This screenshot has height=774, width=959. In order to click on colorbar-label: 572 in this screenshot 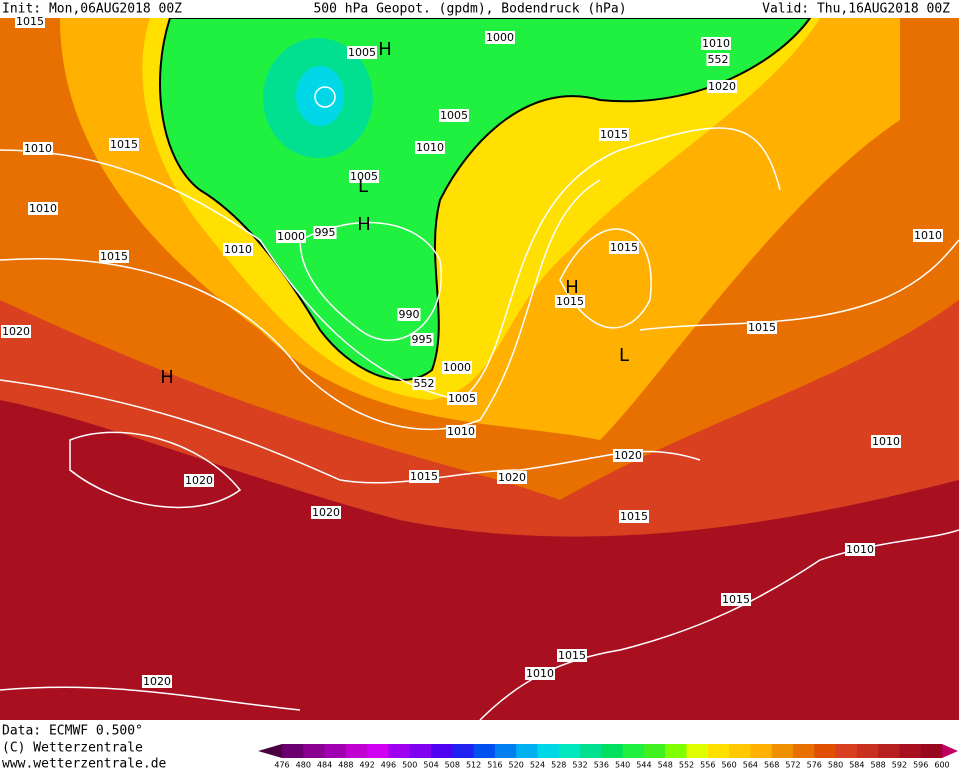, I will do `click(792, 765)`.